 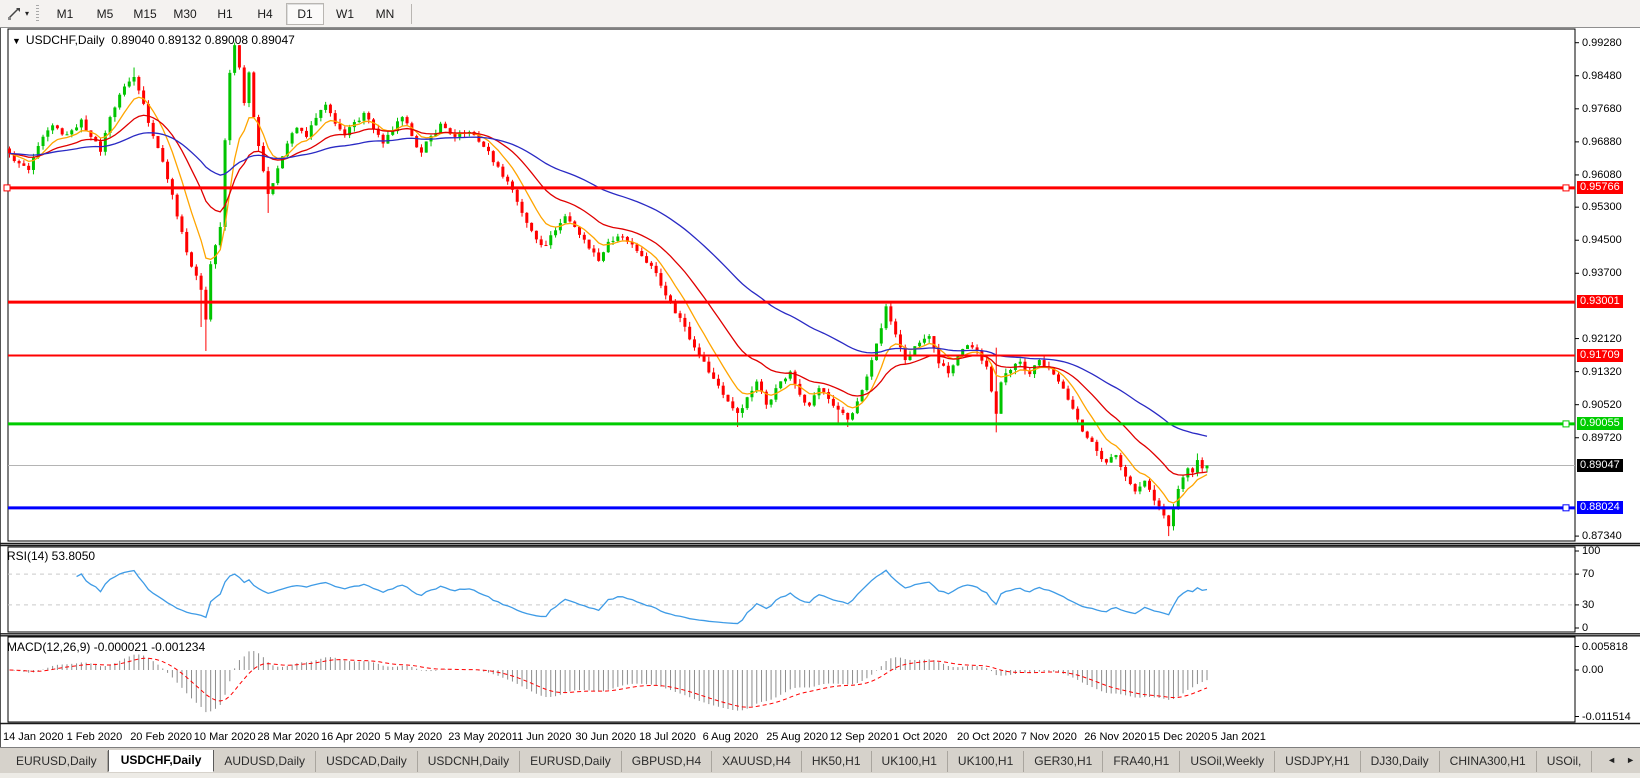 I want to click on chart-symbol-period: USDCHF,Daily, so click(x=65, y=40).